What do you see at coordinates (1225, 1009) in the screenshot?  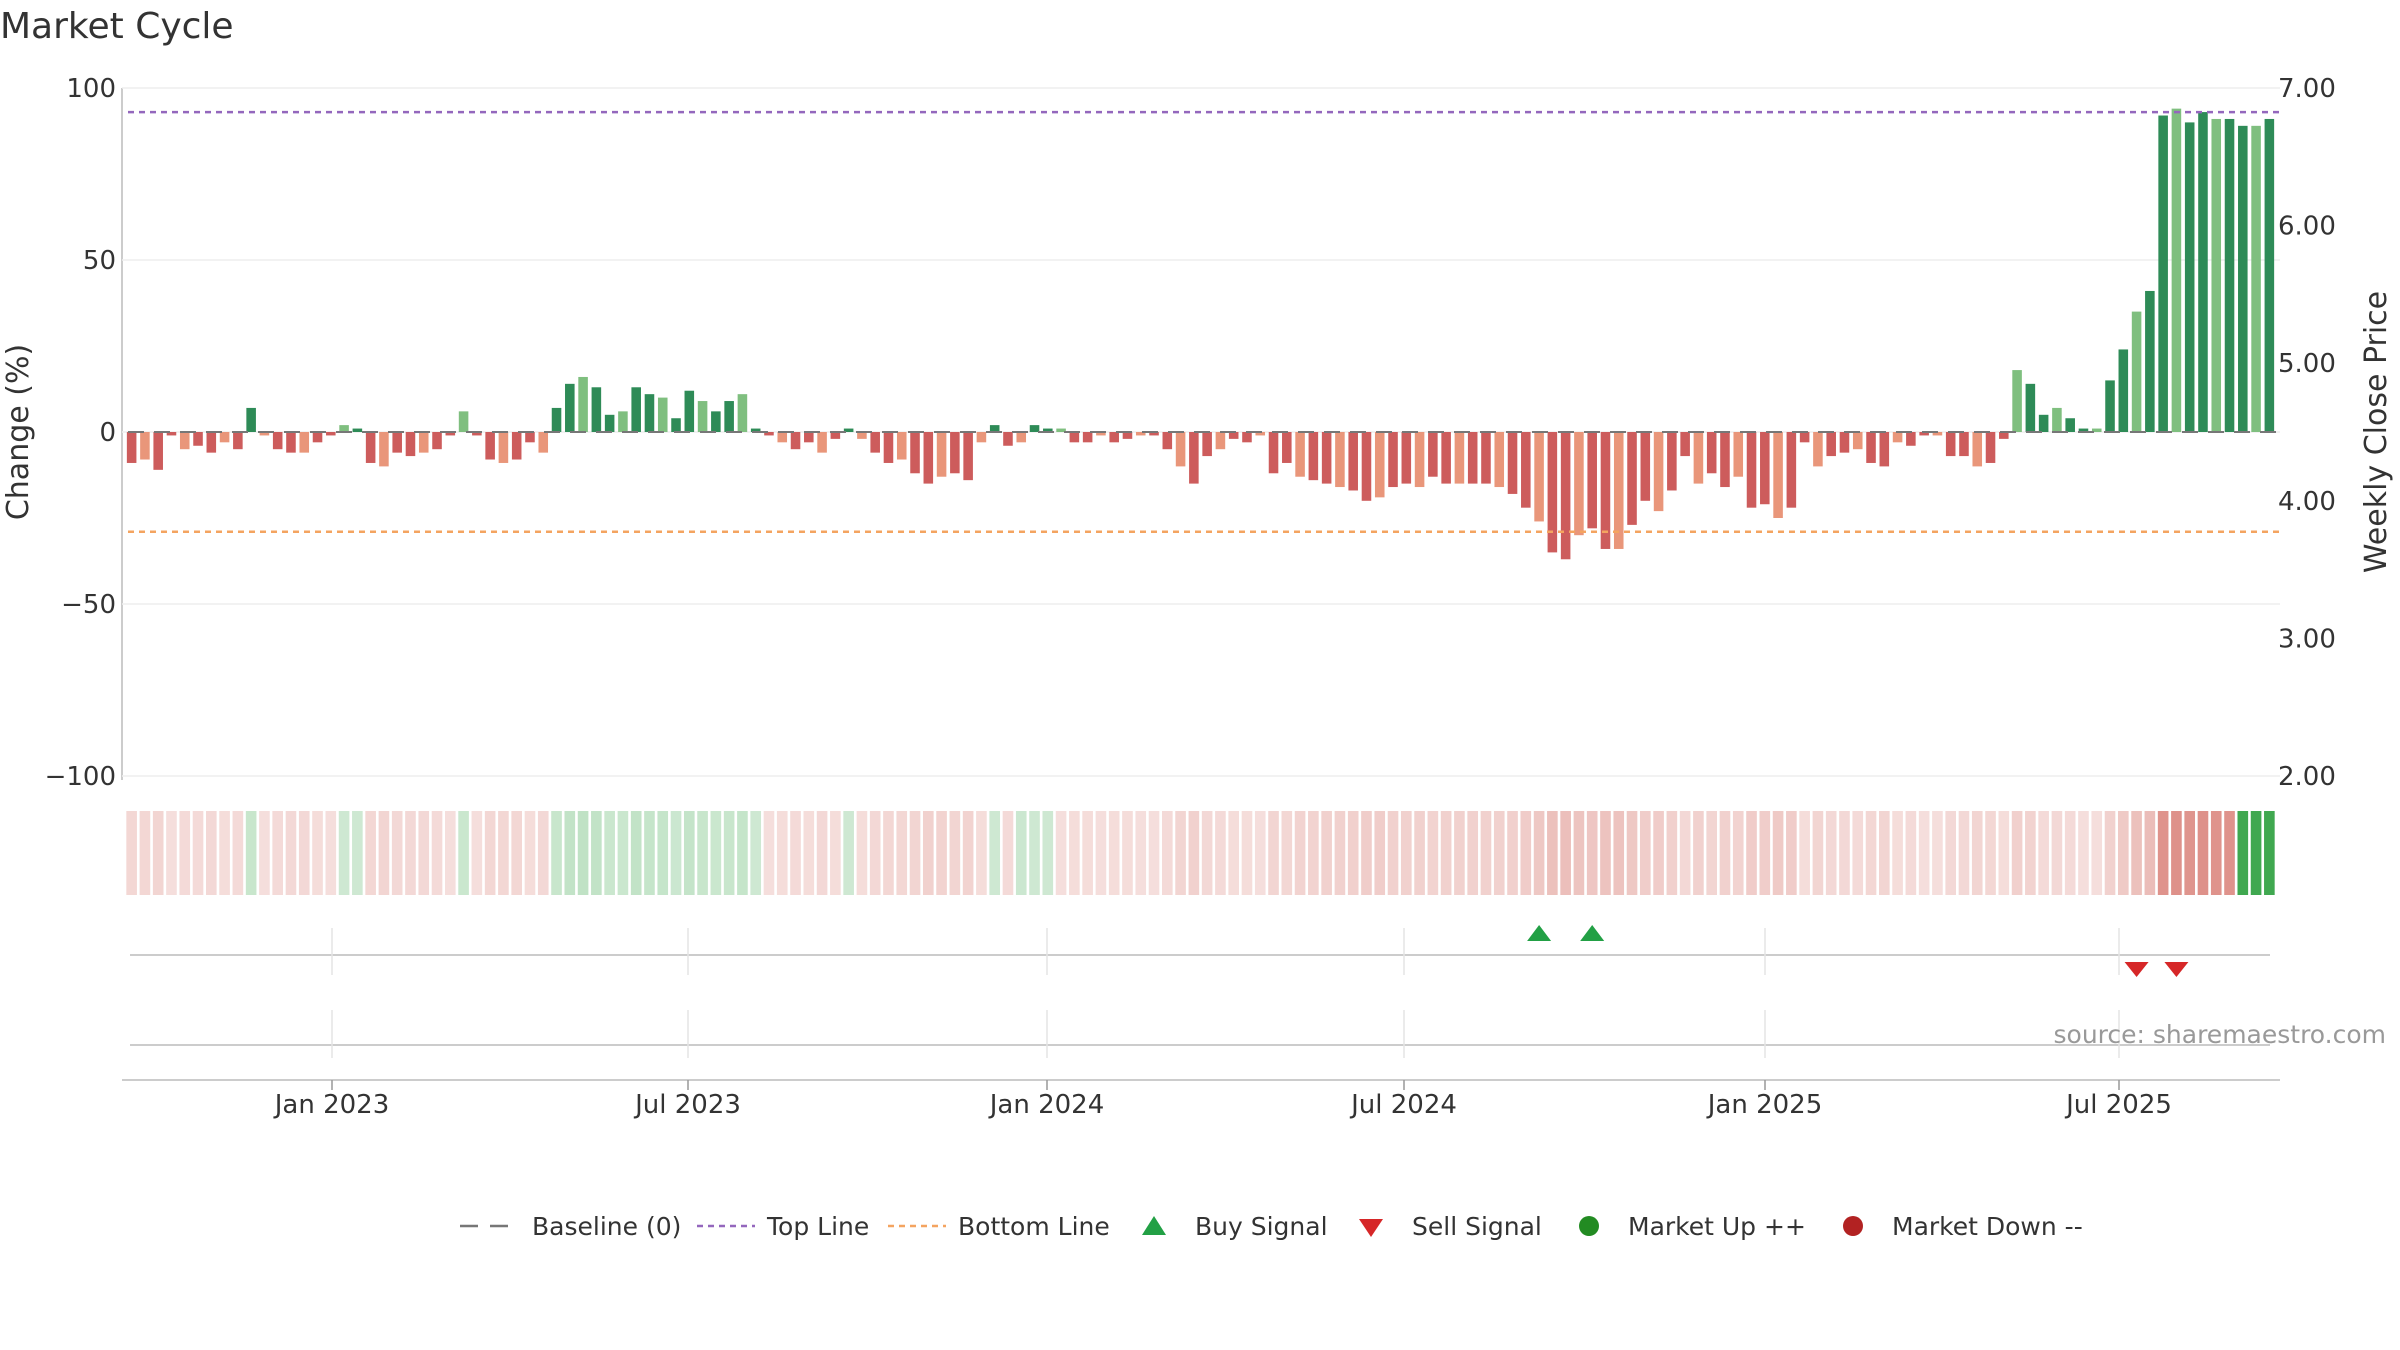 I see `x-gridlines` at bounding box center [1225, 1009].